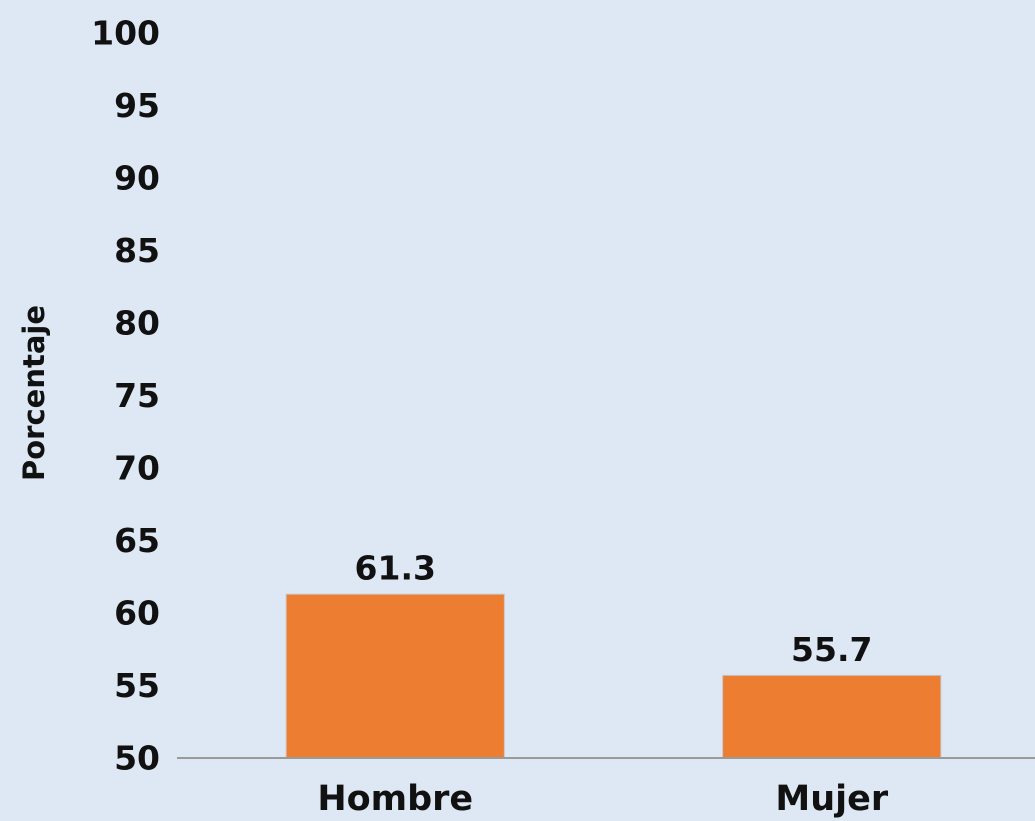  What do you see at coordinates (137, 685) in the screenshot?
I see `y-tick-label: 55` at bounding box center [137, 685].